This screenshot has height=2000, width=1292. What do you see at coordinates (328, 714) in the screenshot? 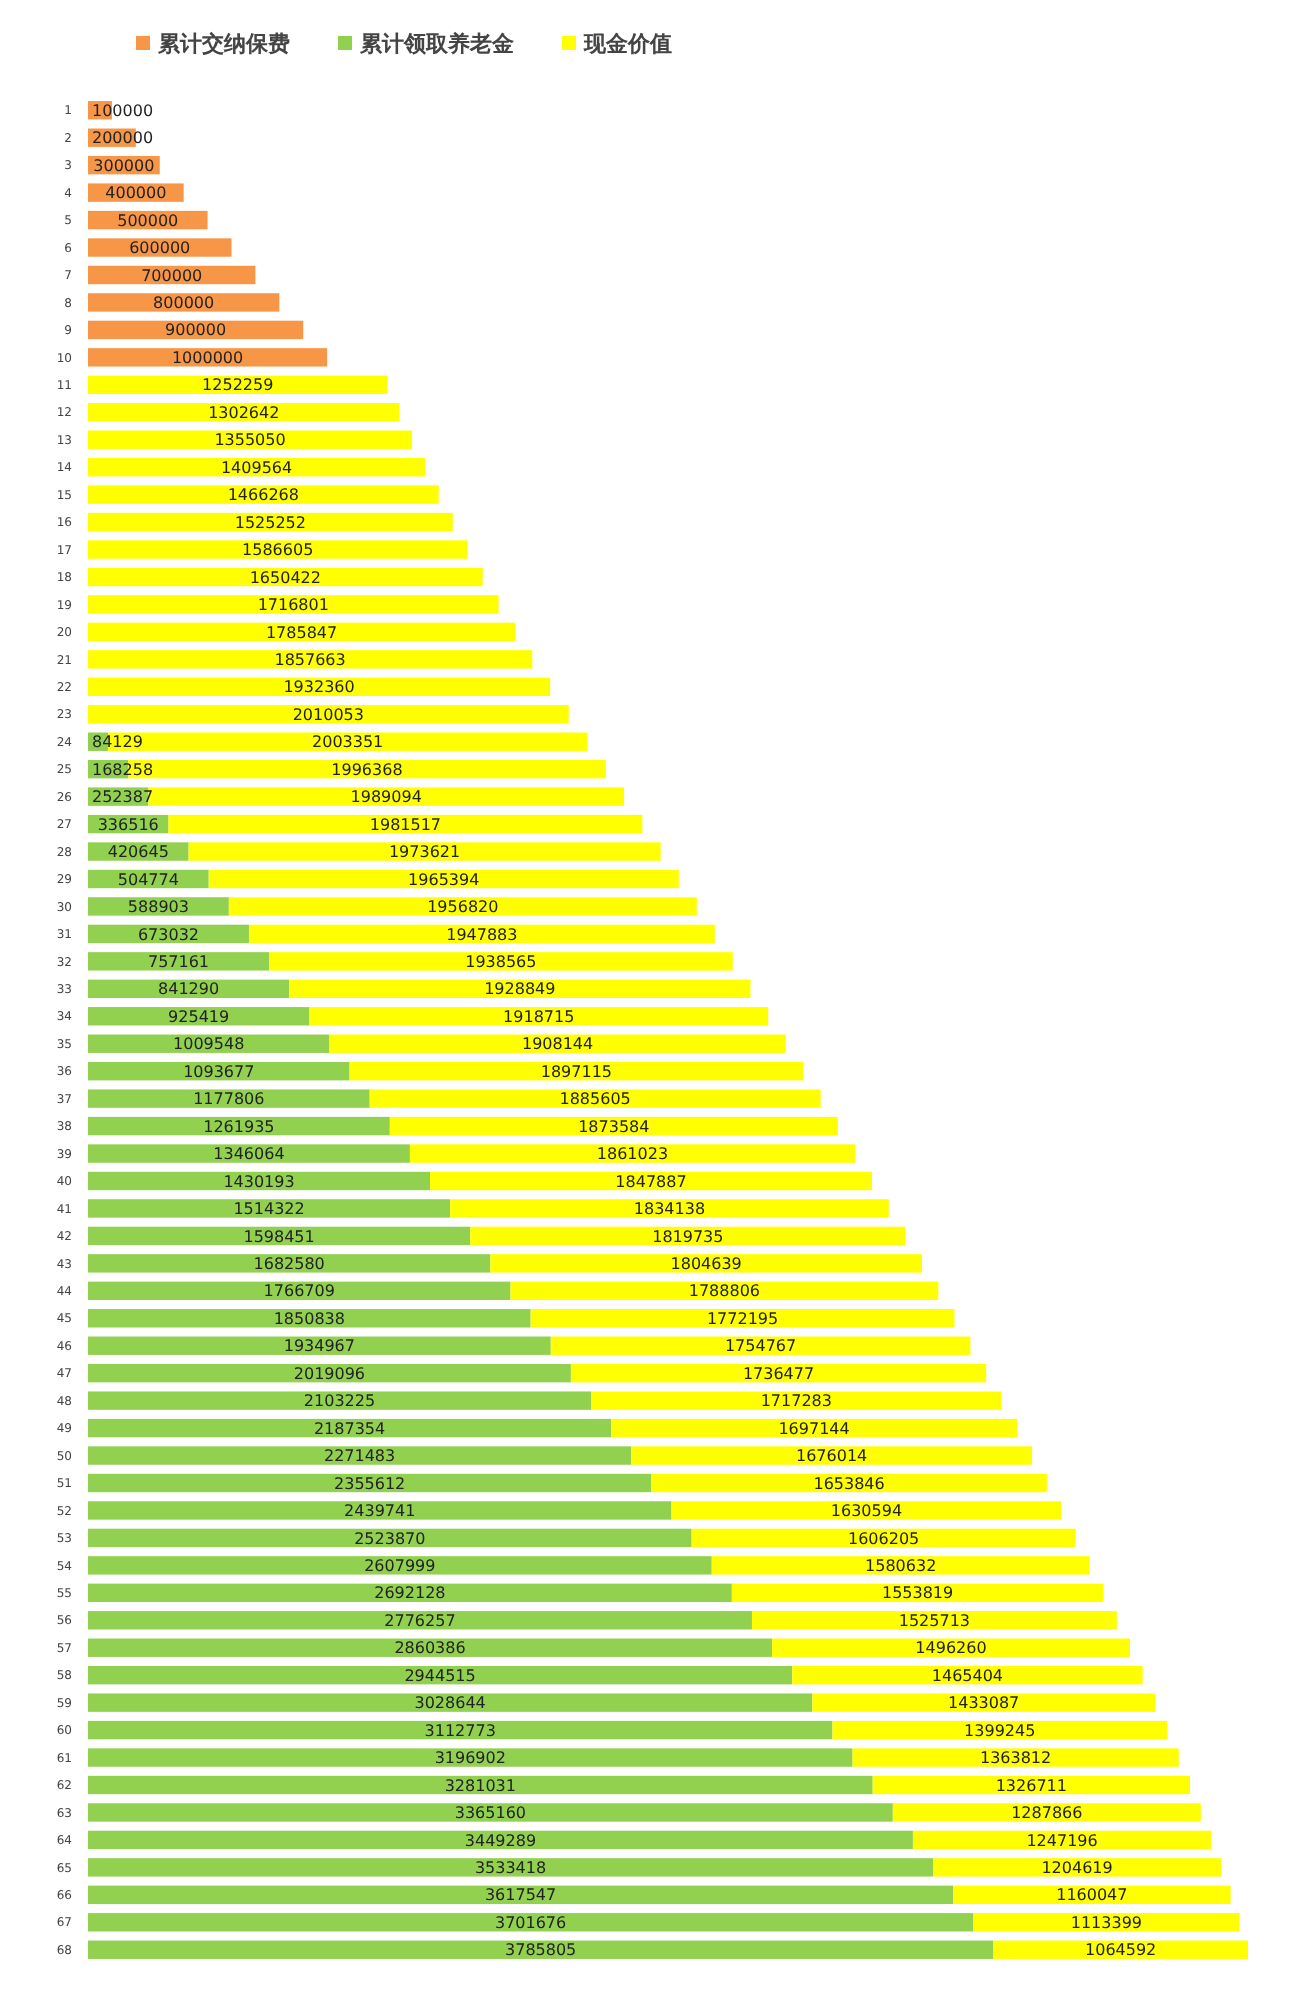
I see `data-label: 2010053` at bounding box center [328, 714].